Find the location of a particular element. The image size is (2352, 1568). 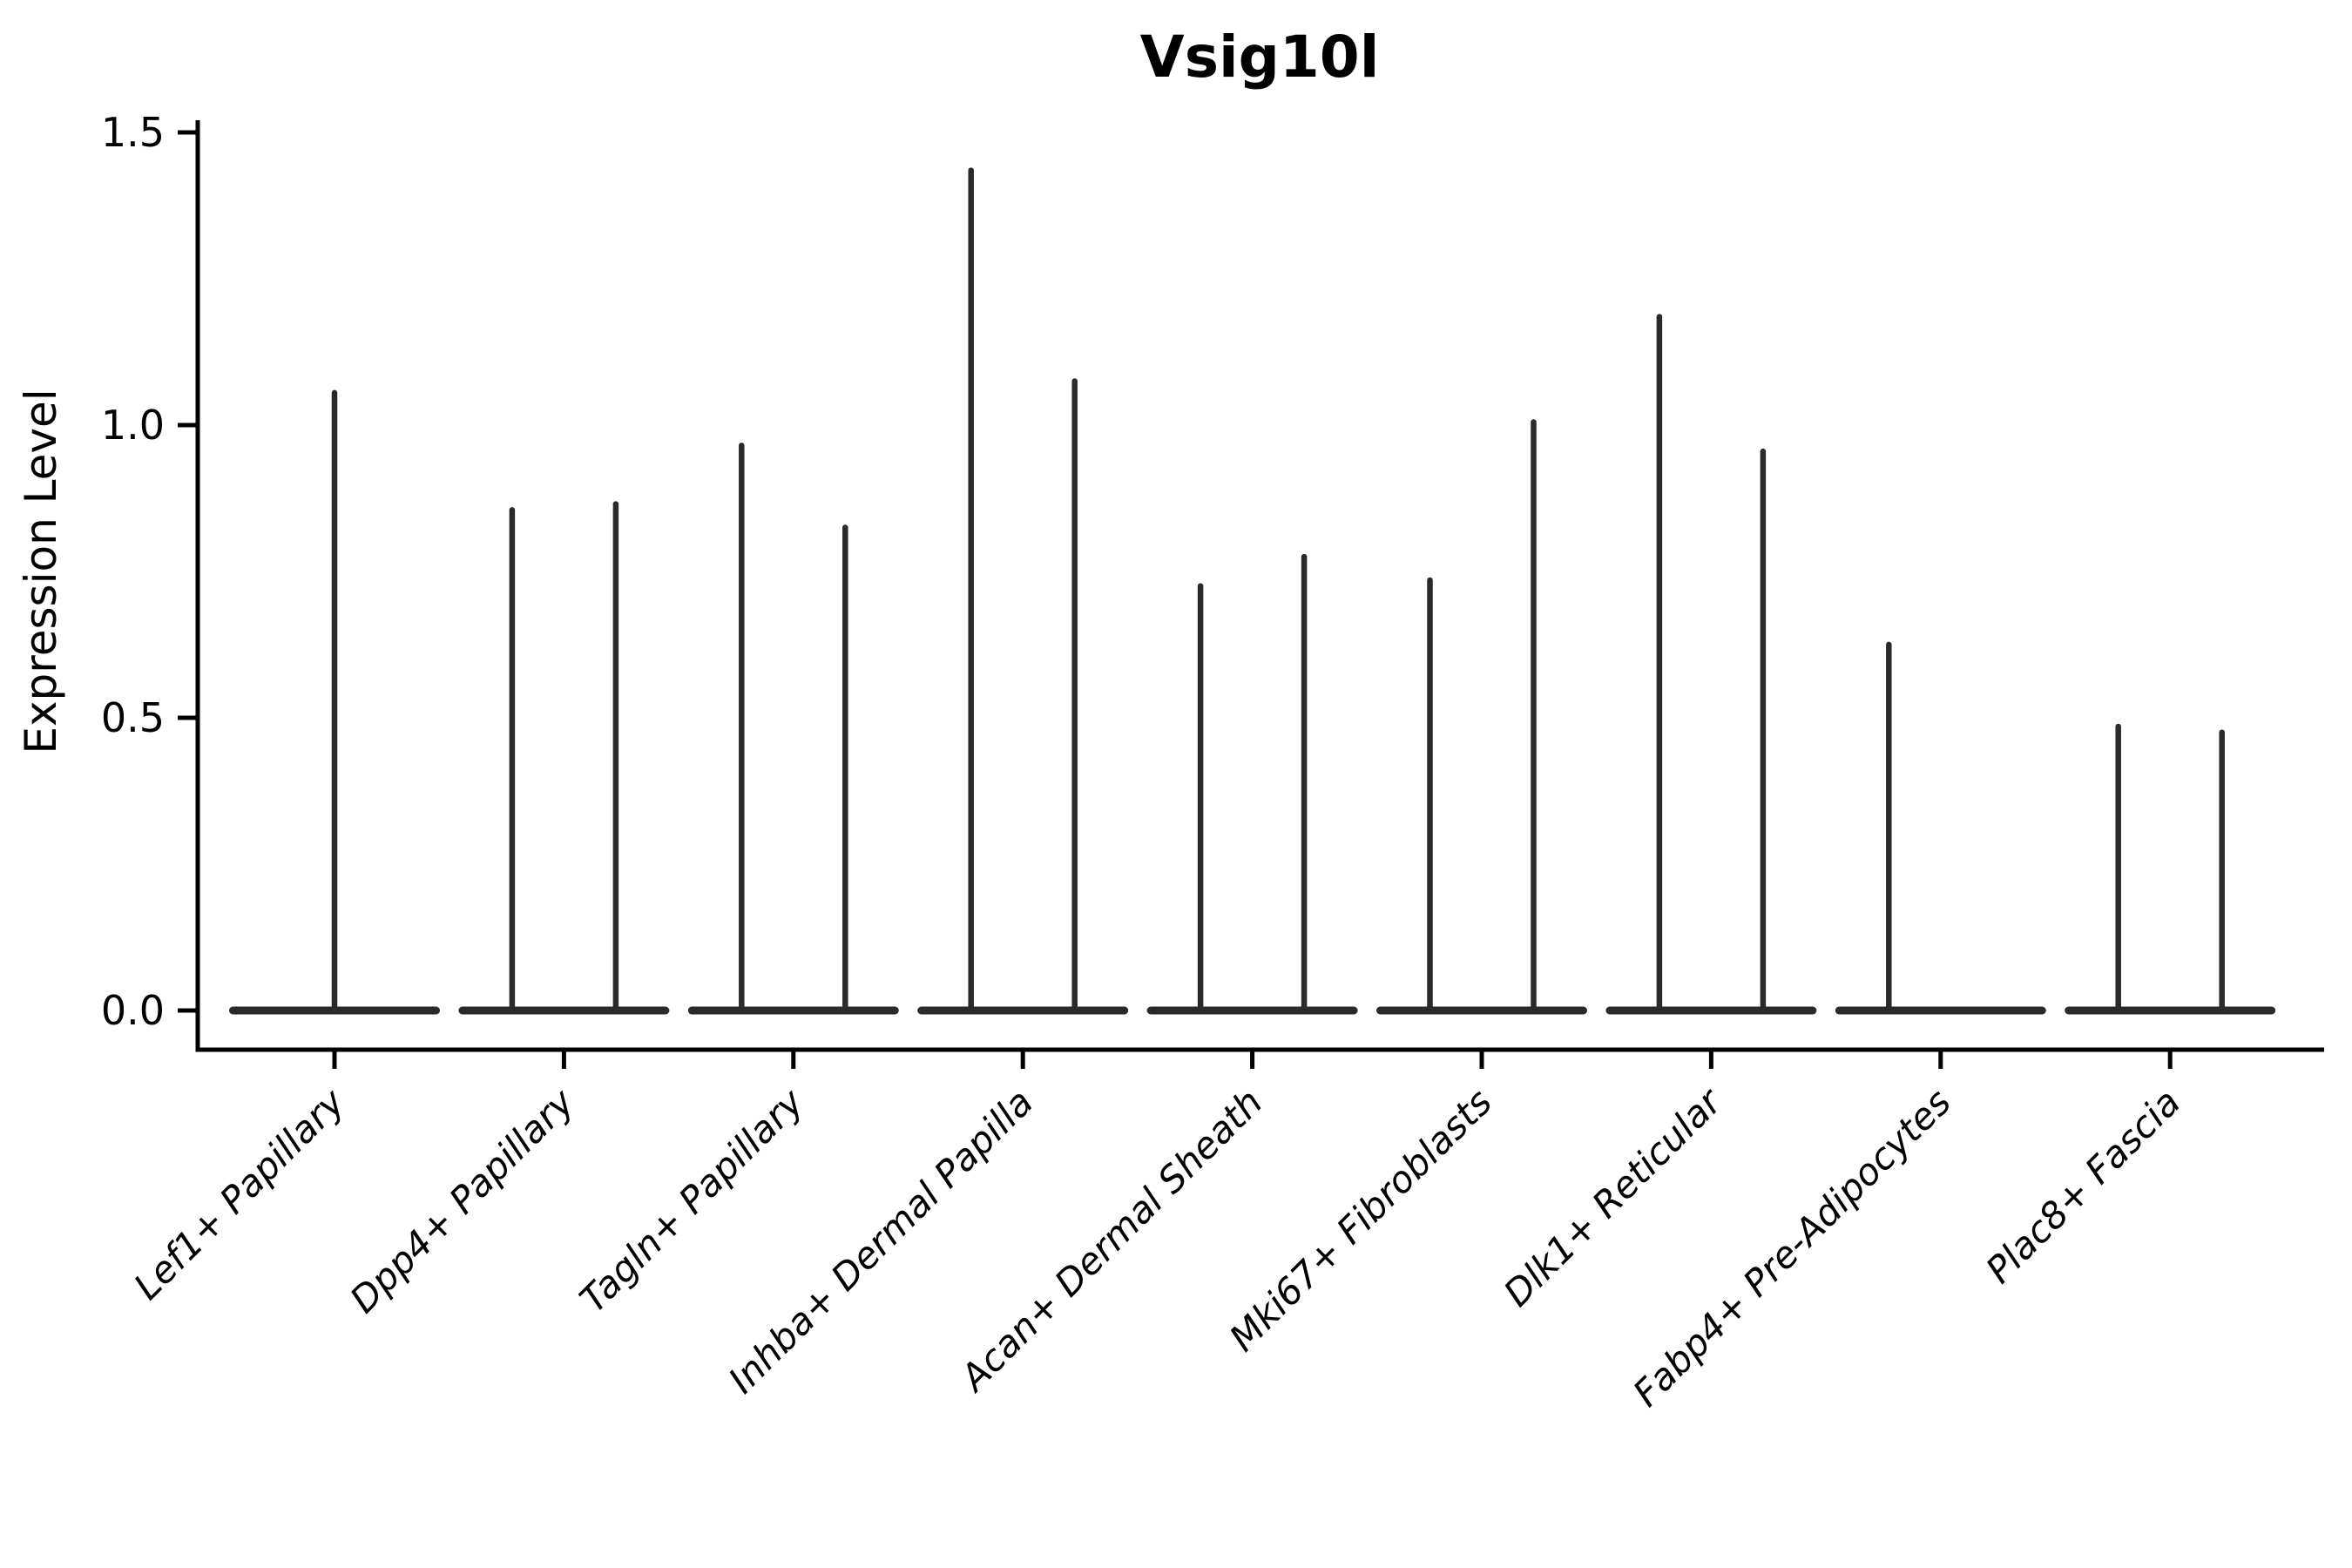

y-tick-label: 1.0 is located at coordinates (133, 425).